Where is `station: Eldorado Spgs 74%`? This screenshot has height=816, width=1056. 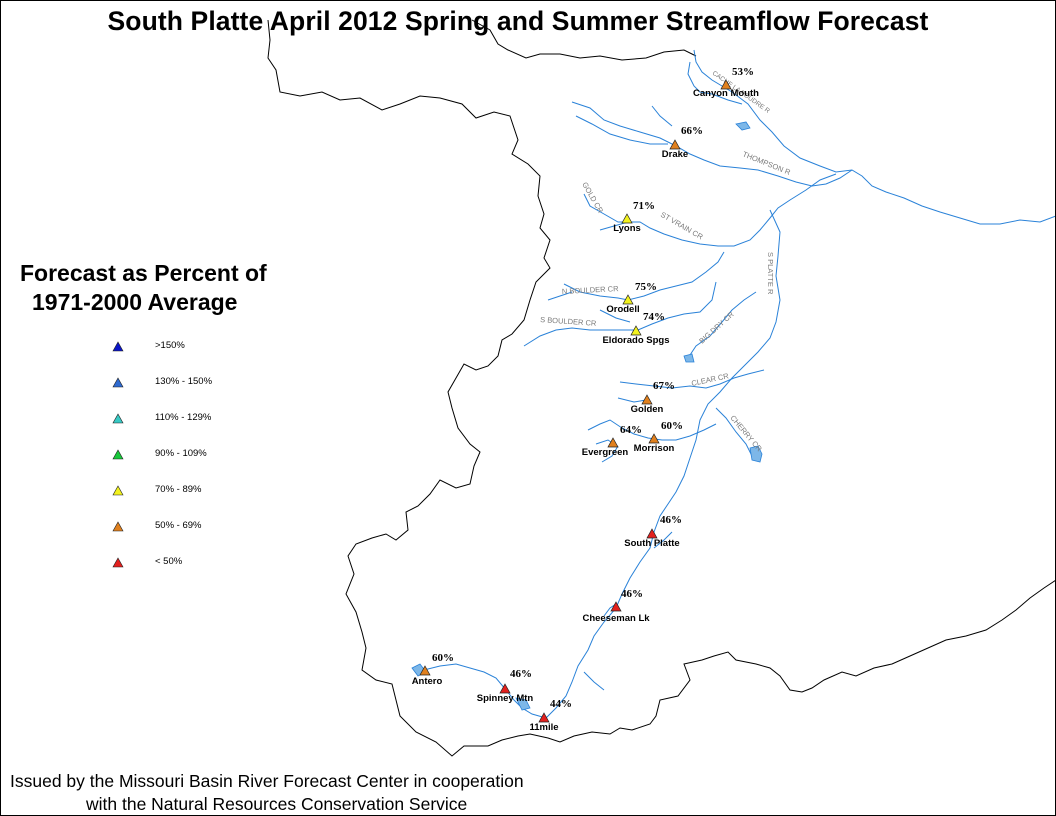
station: Eldorado Spgs 74% is located at coordinates (635, 328).